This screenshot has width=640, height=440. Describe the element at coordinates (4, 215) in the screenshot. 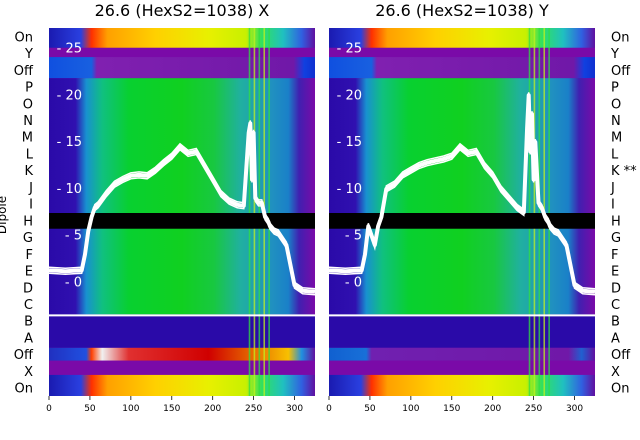

I see `y-axis-label: Dipole` at that location.